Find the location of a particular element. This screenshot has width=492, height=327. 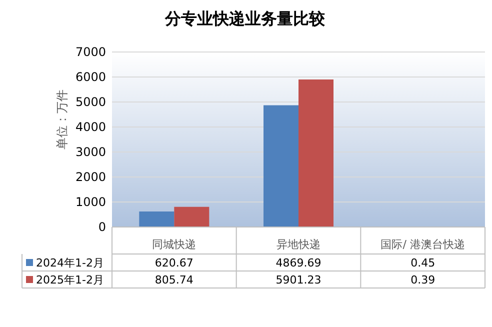

x-tick-label: 国际/ 港澳台快递 is located at coordinates (422, 244).